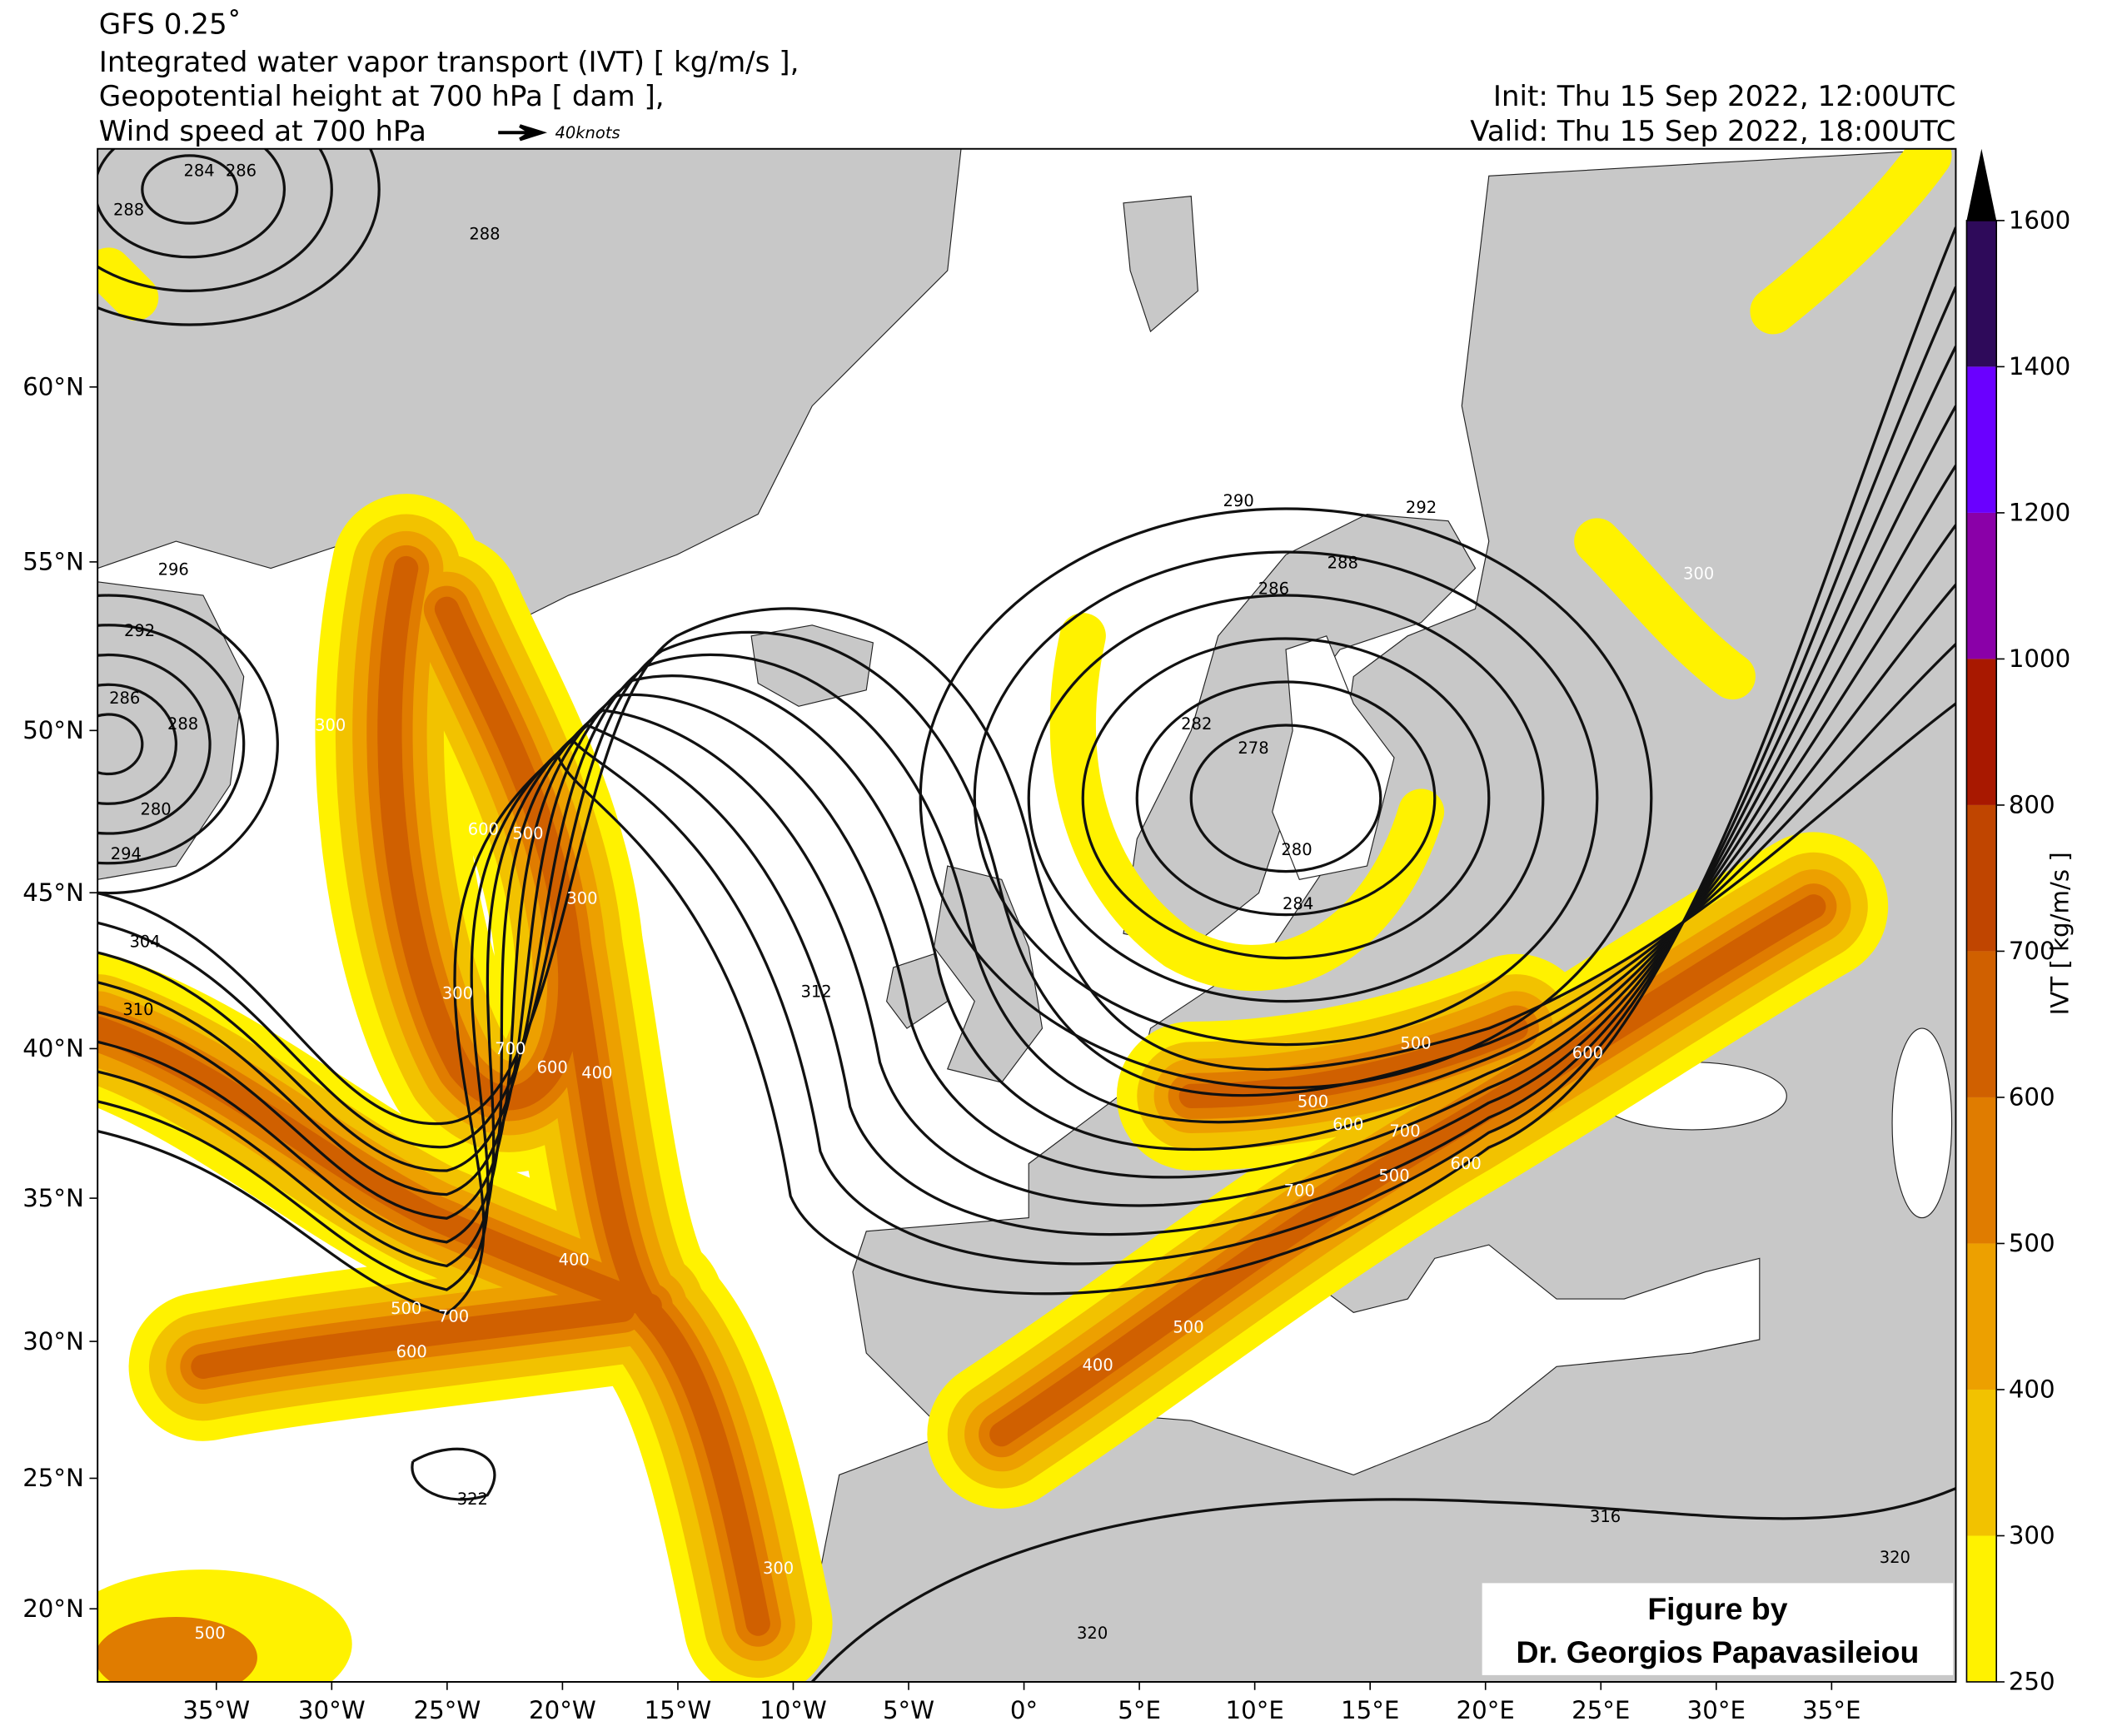 The width and height of the screenshot is (2117, 1736). What do you see at coordinates (472, 1499) in the screenshot?
I see `contour-label: 322` at bounding box center [472, 1499].